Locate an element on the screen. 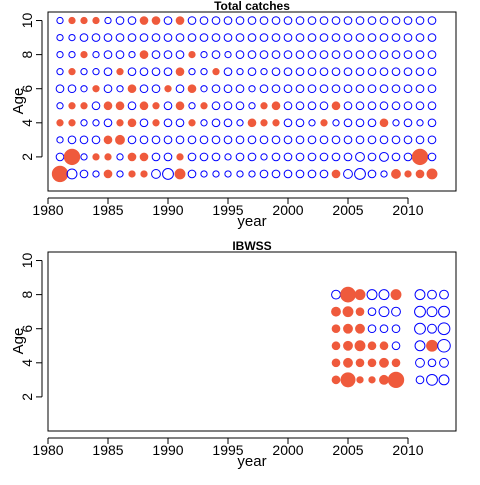 The height and width of the screenshot is (485, 480). x-tick-label: 2010 is located at coordinates (407, 210).